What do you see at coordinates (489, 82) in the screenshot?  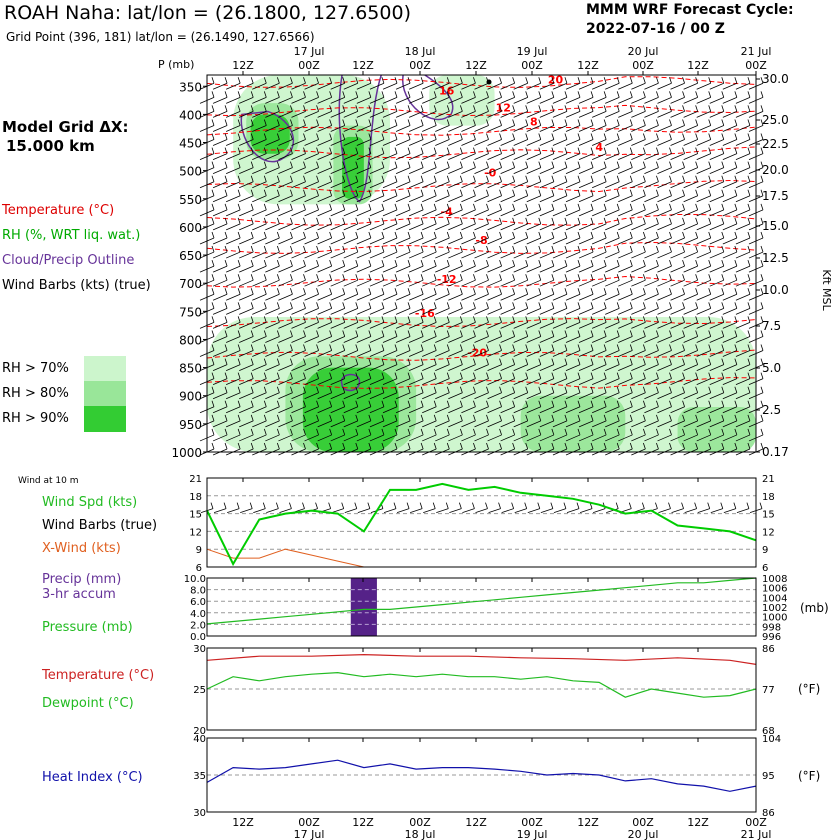 I see `station-marker` at bounding box center [489, 82].